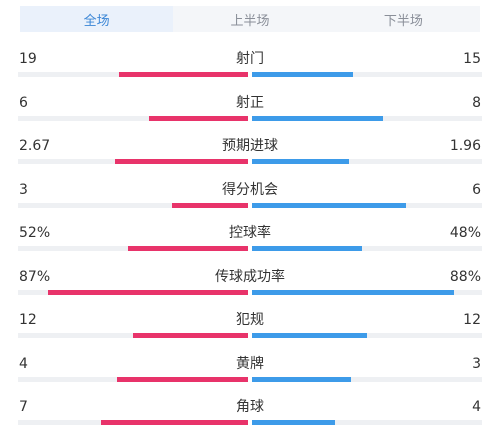 The image size is (500, 440). Describe the element at coordinates (250, 146) in the screenshot. I see `stat-label: 预期进球` at that location.